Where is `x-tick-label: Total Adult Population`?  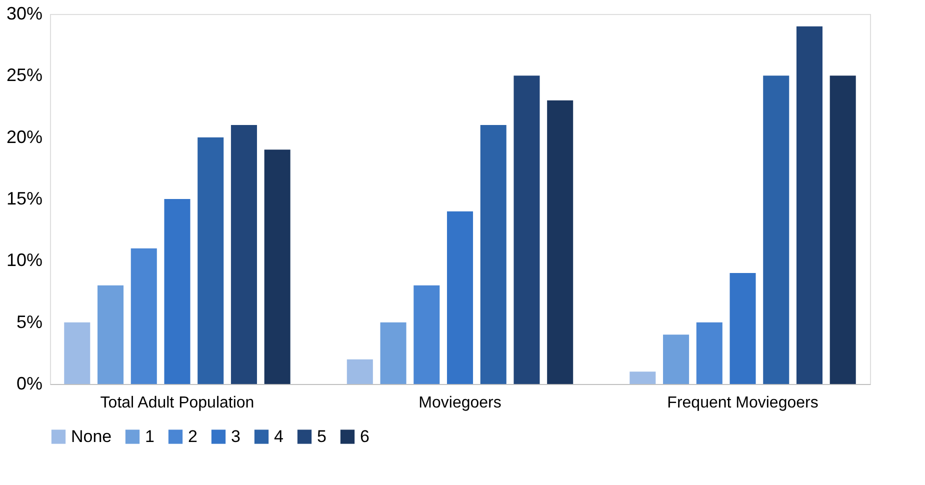 x-tick-label: Total Adult Population is located at coordinates (177, 403).